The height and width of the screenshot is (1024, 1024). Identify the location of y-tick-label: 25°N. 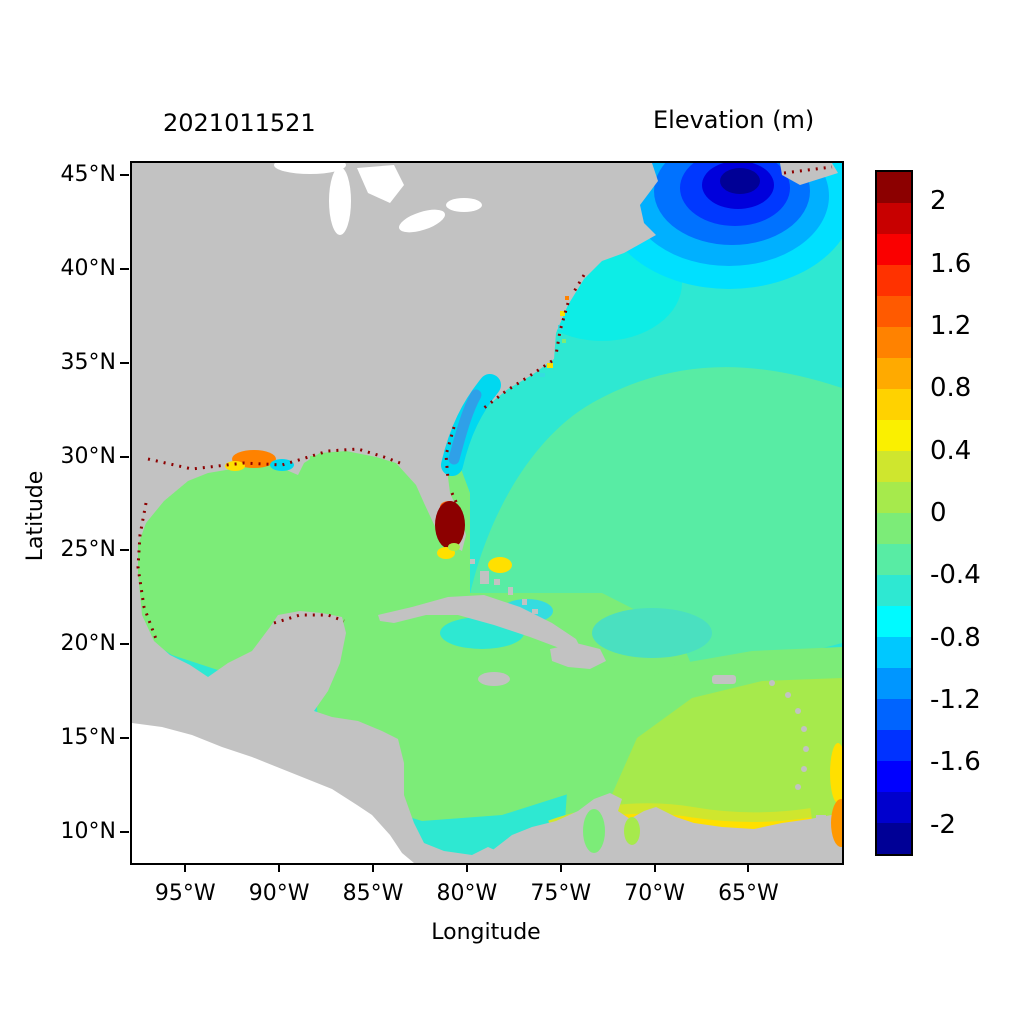
(88, 550).